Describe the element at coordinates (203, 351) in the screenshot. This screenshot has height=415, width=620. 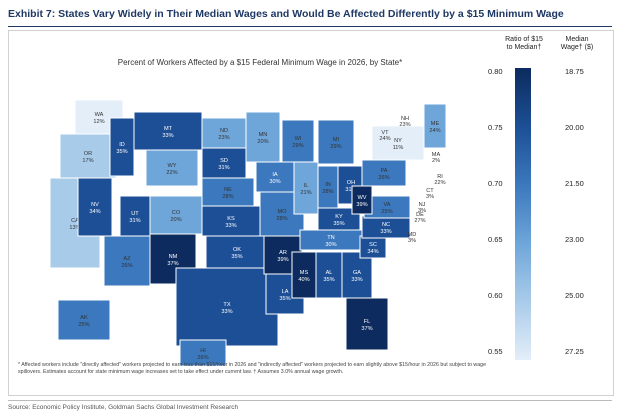
I see `state-code-hi: HI` at that location.